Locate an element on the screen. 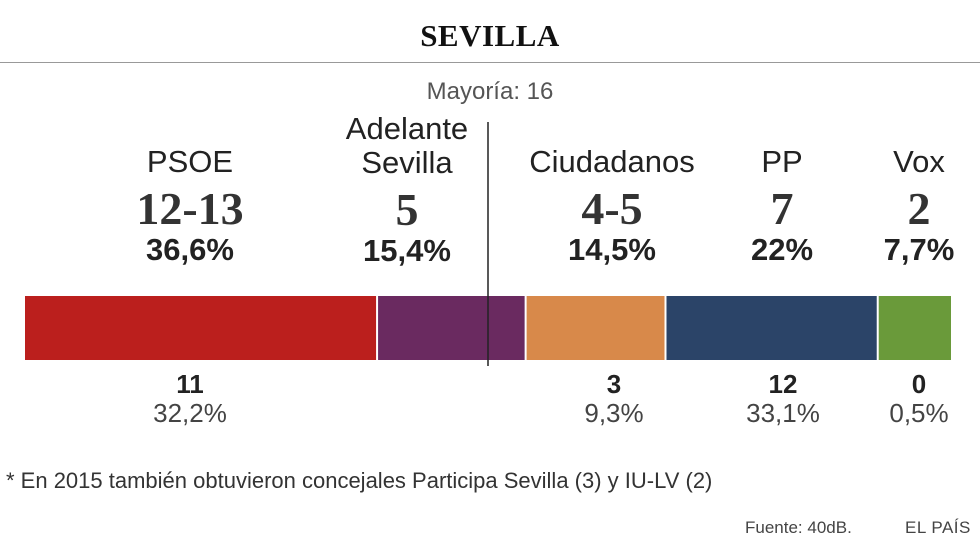  majority-label: Mayoría: 16 is located at coordinates (490, 91).